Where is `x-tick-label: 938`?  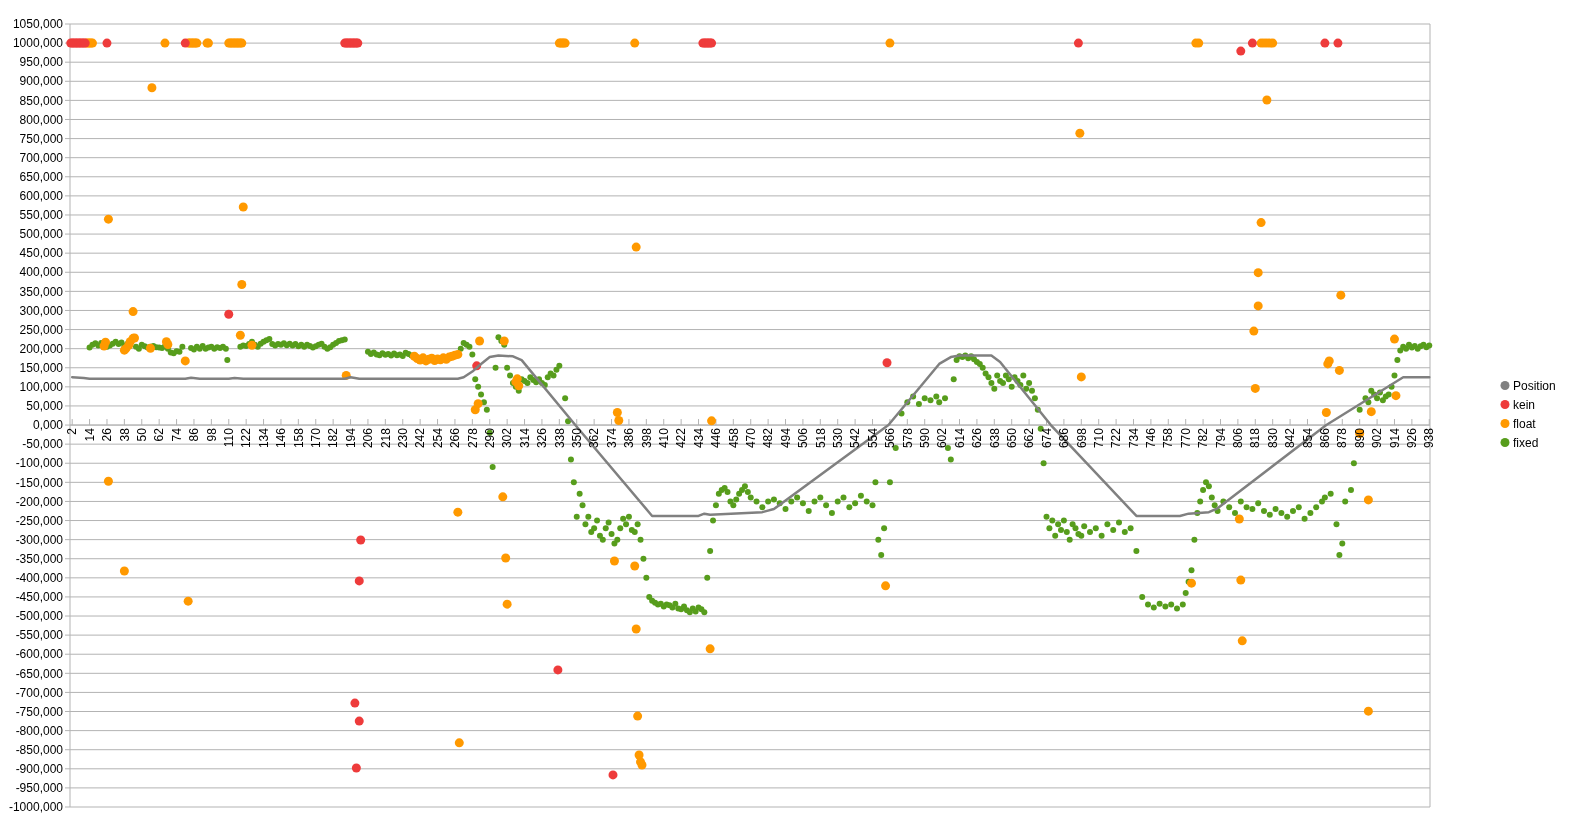 x-tick-label: 938 is located at coordinates (1429, 438).